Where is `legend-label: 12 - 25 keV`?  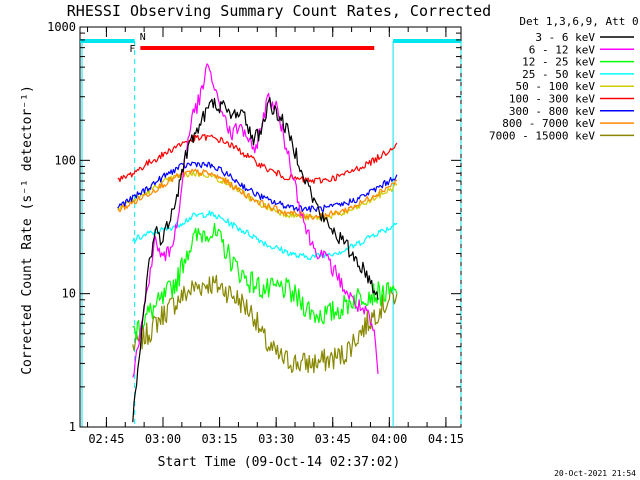
legend-label: 12 - 25 keV is located at coordinates (558, 62).